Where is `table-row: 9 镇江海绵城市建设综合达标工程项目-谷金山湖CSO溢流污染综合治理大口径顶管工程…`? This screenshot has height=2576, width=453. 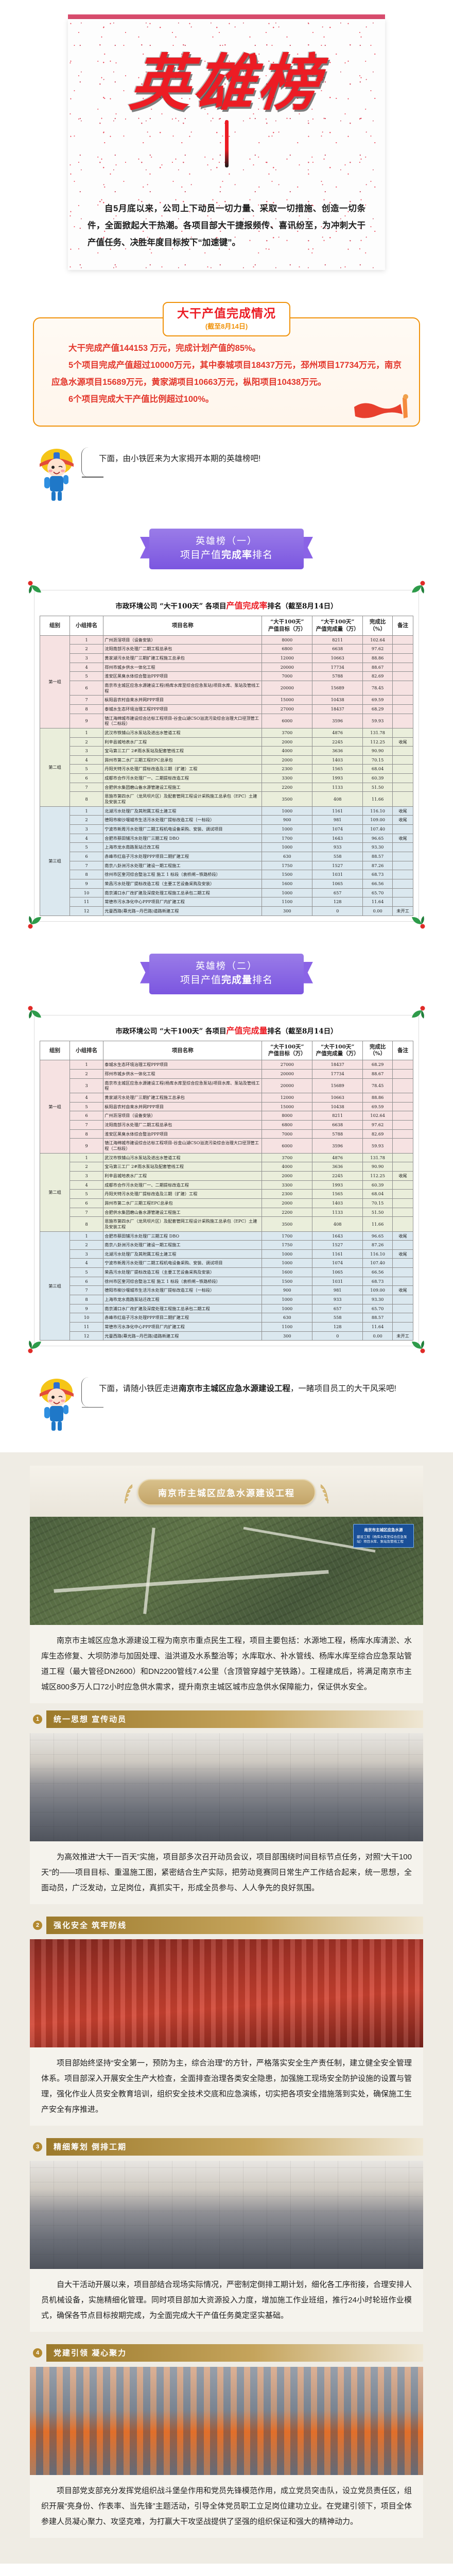
table-row: 9 镇江海绵城市建设综合达标工程项目-谷金山湖CSO溢流污染综合治理大口径顶管工程… is located at coordinates (226, 1146).